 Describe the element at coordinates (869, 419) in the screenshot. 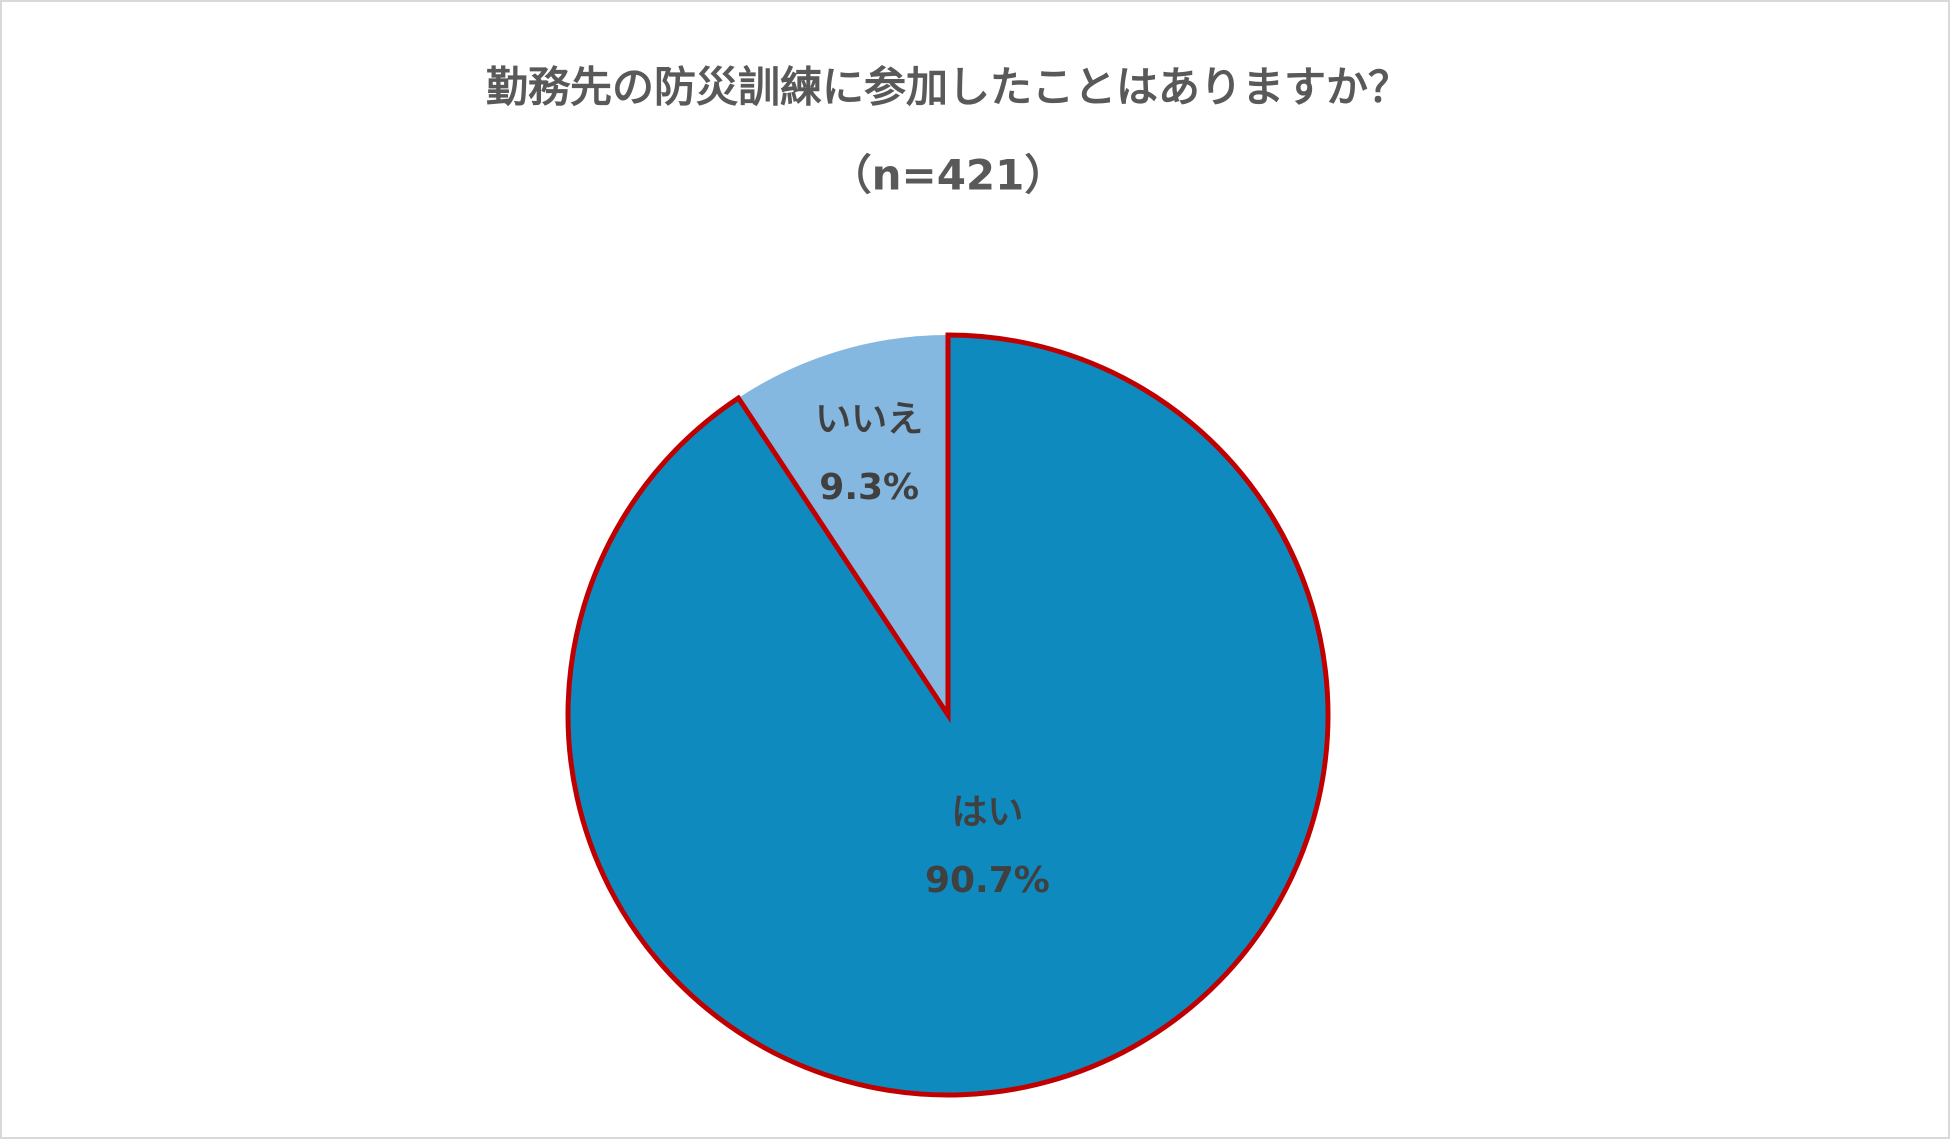

I see `slice-category-label: いいえ` at that location.